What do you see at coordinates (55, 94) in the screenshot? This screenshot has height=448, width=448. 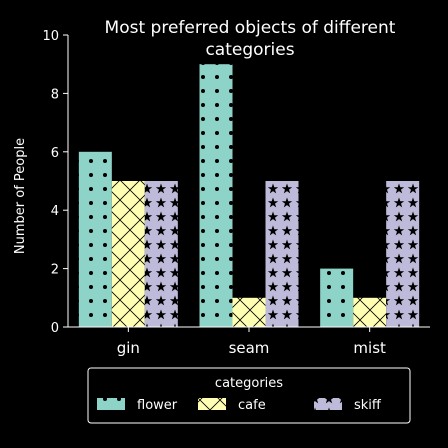 I see `y-tick-label: 8` at bounding box center [55, 94].